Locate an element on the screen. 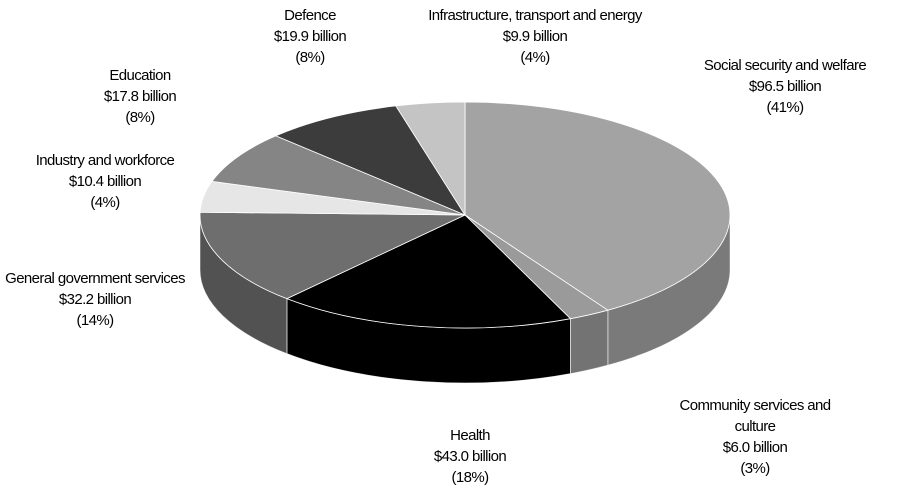  value-label: $32.2 billion is located at coordinates (95, 299).